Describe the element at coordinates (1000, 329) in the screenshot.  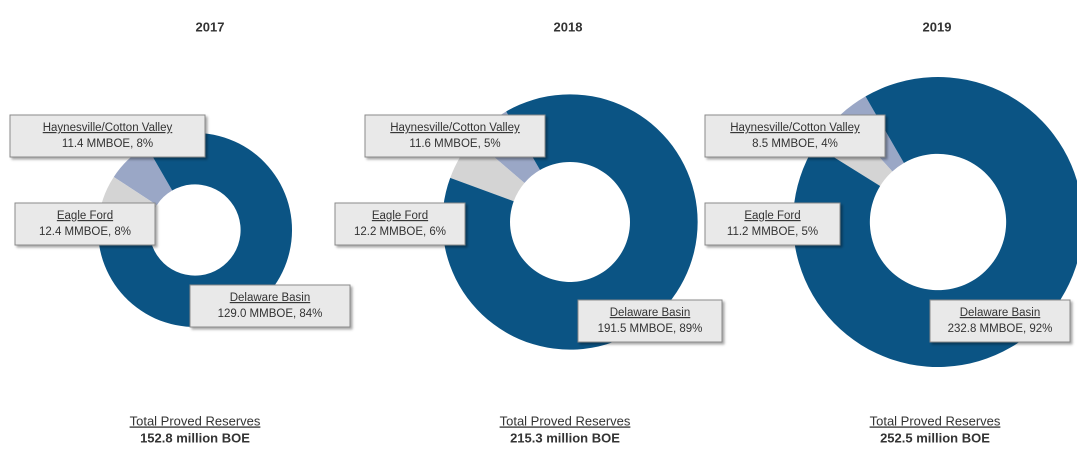
I see `value-label: 232.8 MMBOE, 92%` at that location.